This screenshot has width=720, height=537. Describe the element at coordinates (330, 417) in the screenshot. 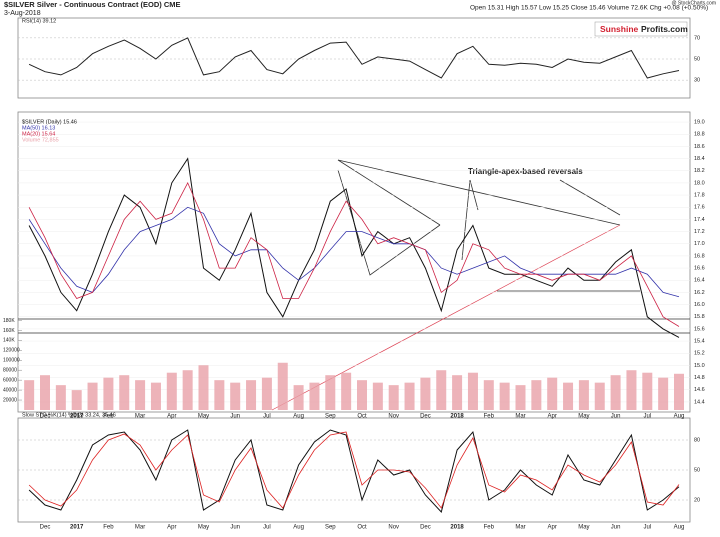

I see `x-tick-label: Sep` at that location.